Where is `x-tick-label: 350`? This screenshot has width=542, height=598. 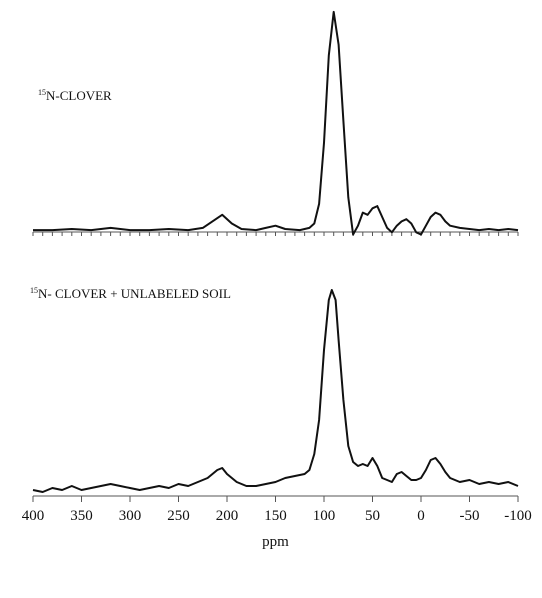 x-tick-label: 350 is located at coordinates (81, 516).